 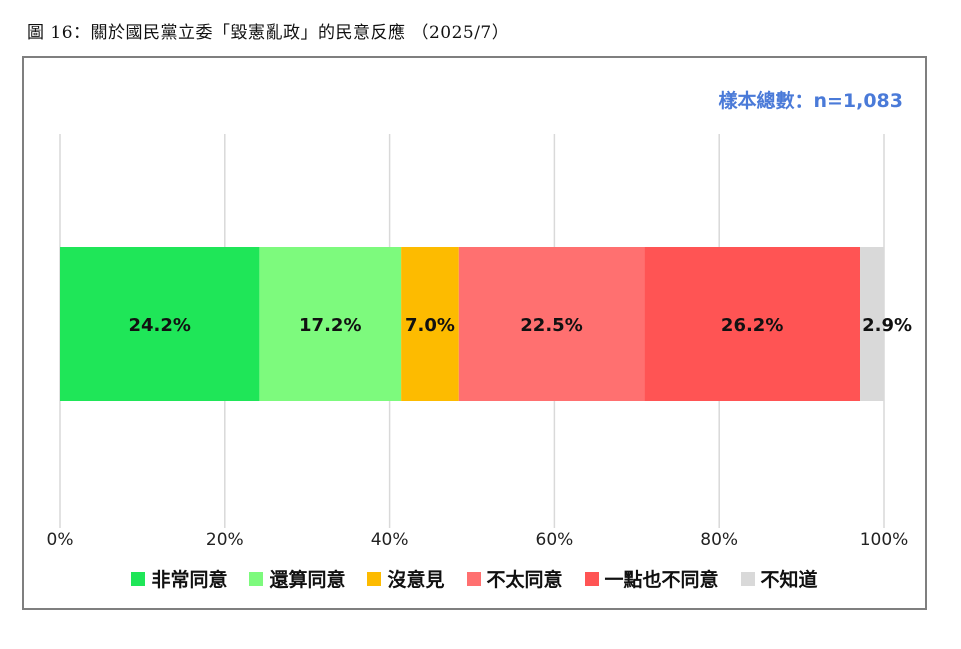 I want to click on data-label: 22.5%, so click(x=551, y=325).